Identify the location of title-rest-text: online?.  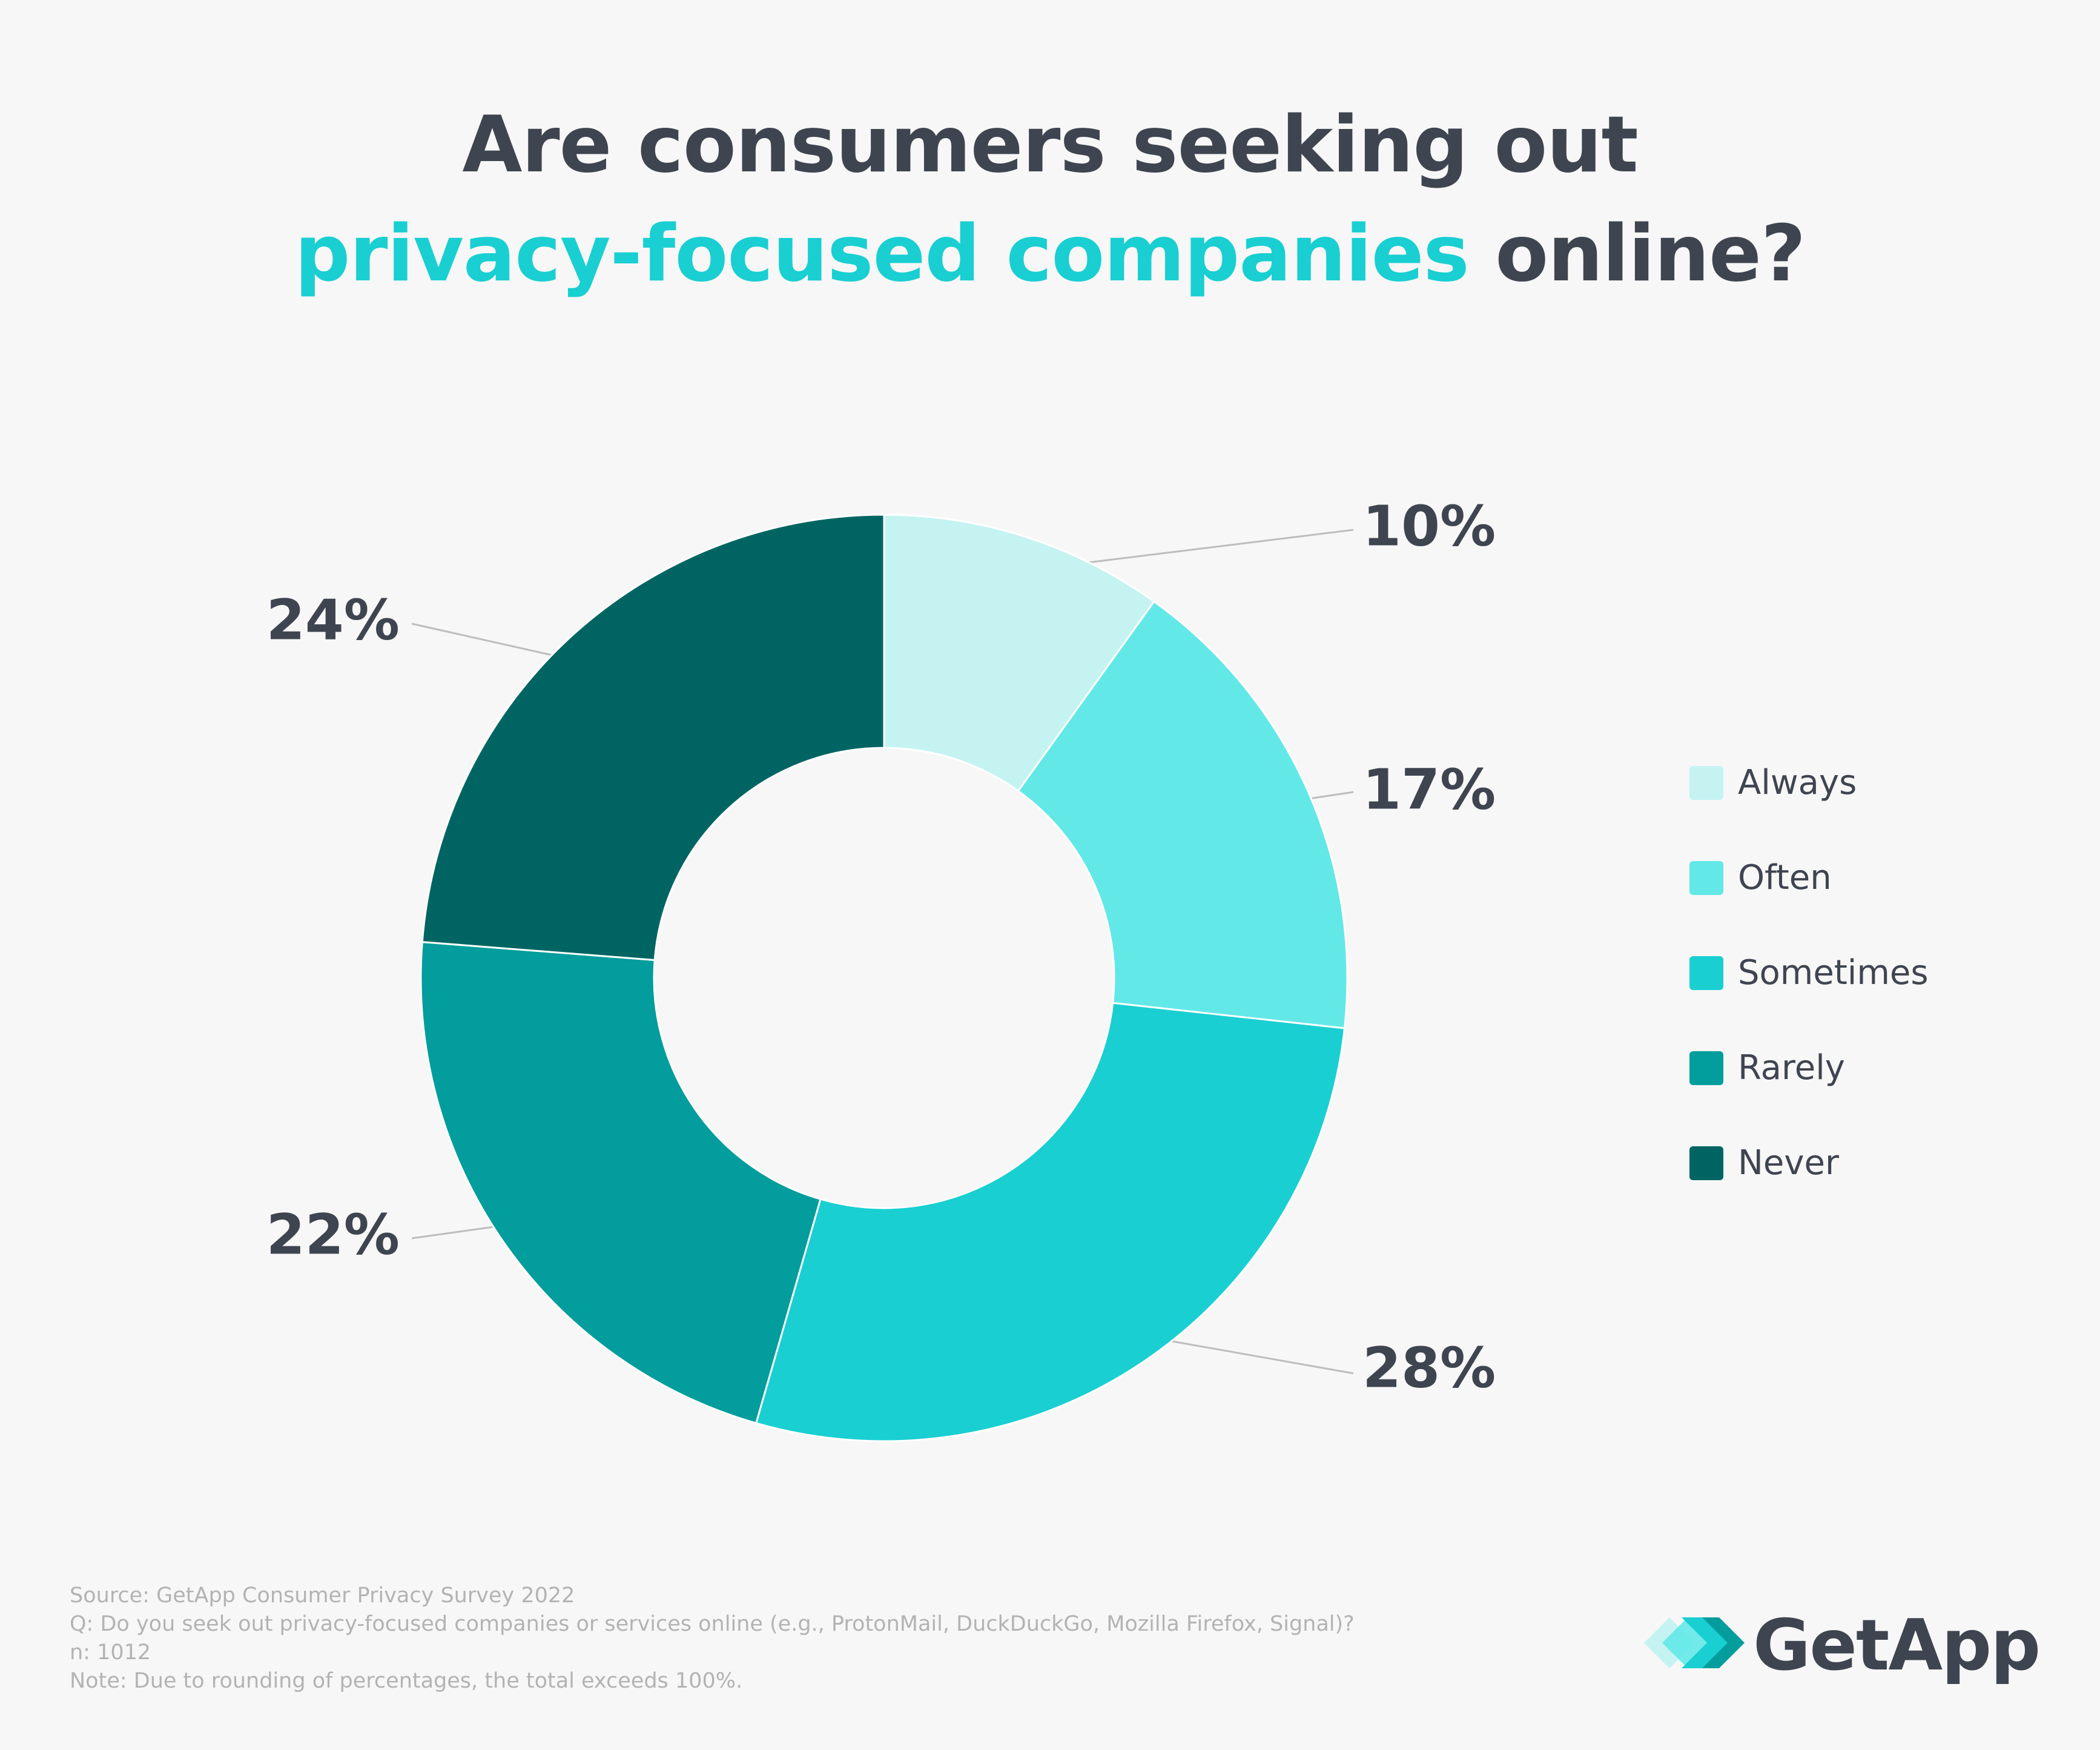
(1637, 254).